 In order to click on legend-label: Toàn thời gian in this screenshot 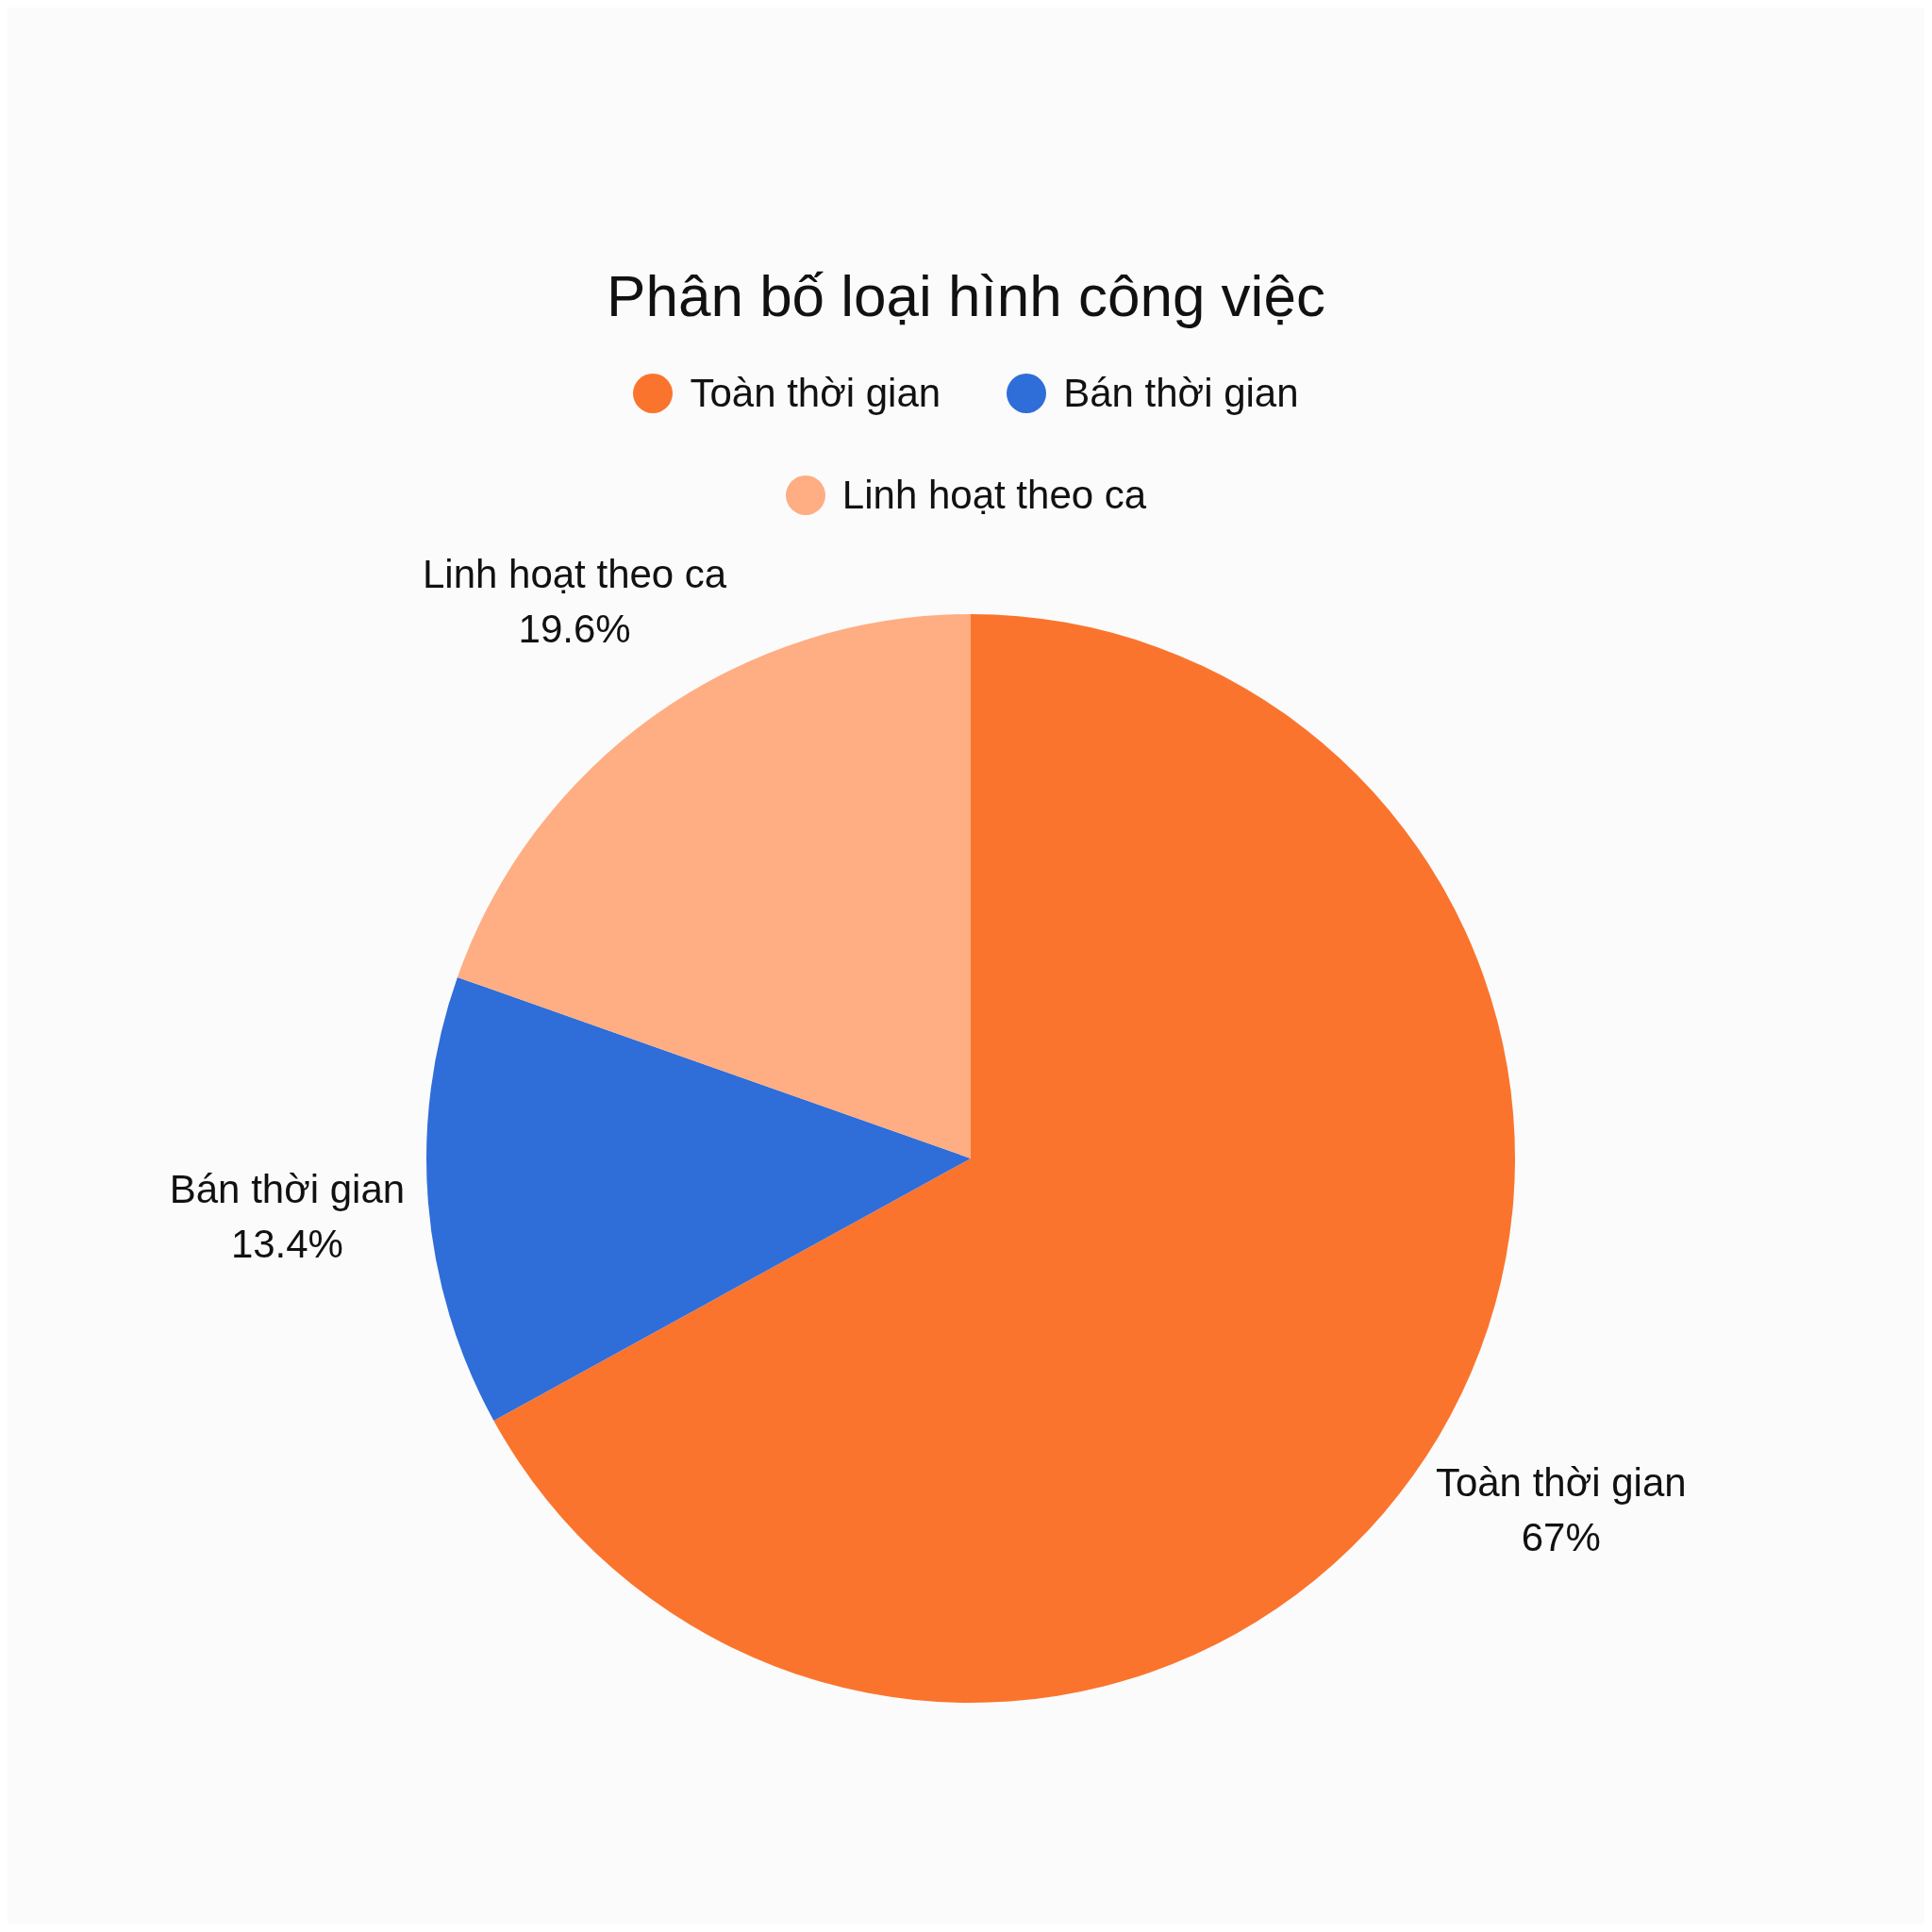, I will do `click(816, 394)`.